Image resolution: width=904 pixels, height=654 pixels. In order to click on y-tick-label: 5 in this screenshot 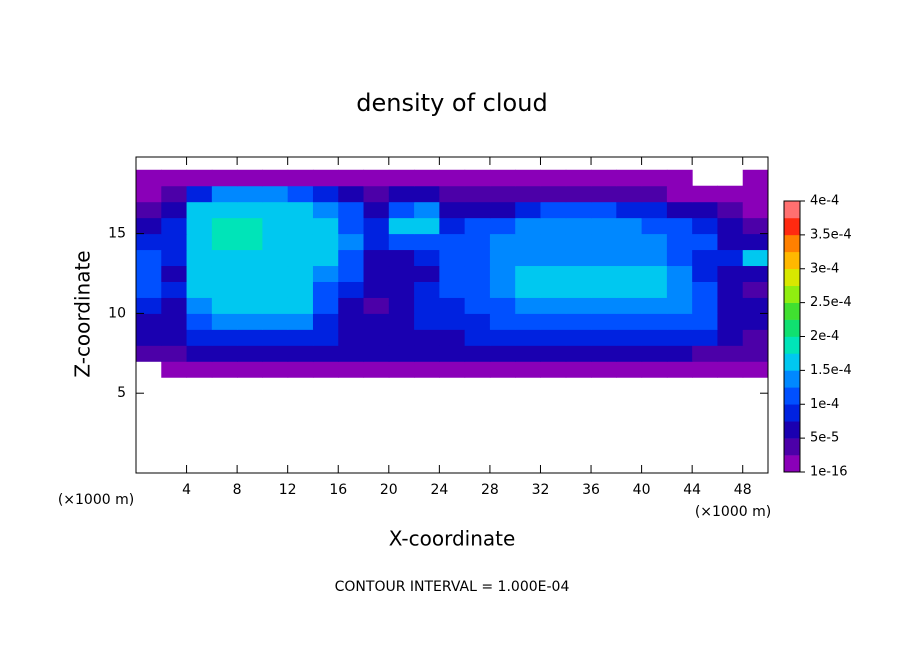, I will do `click(121, 393)`.